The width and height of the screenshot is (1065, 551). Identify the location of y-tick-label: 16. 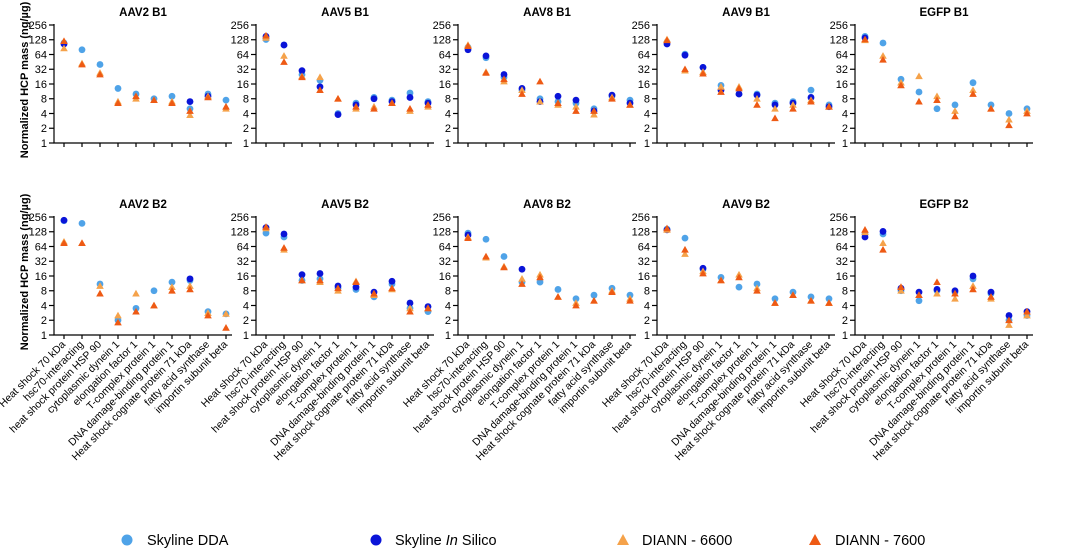
(644, 85).